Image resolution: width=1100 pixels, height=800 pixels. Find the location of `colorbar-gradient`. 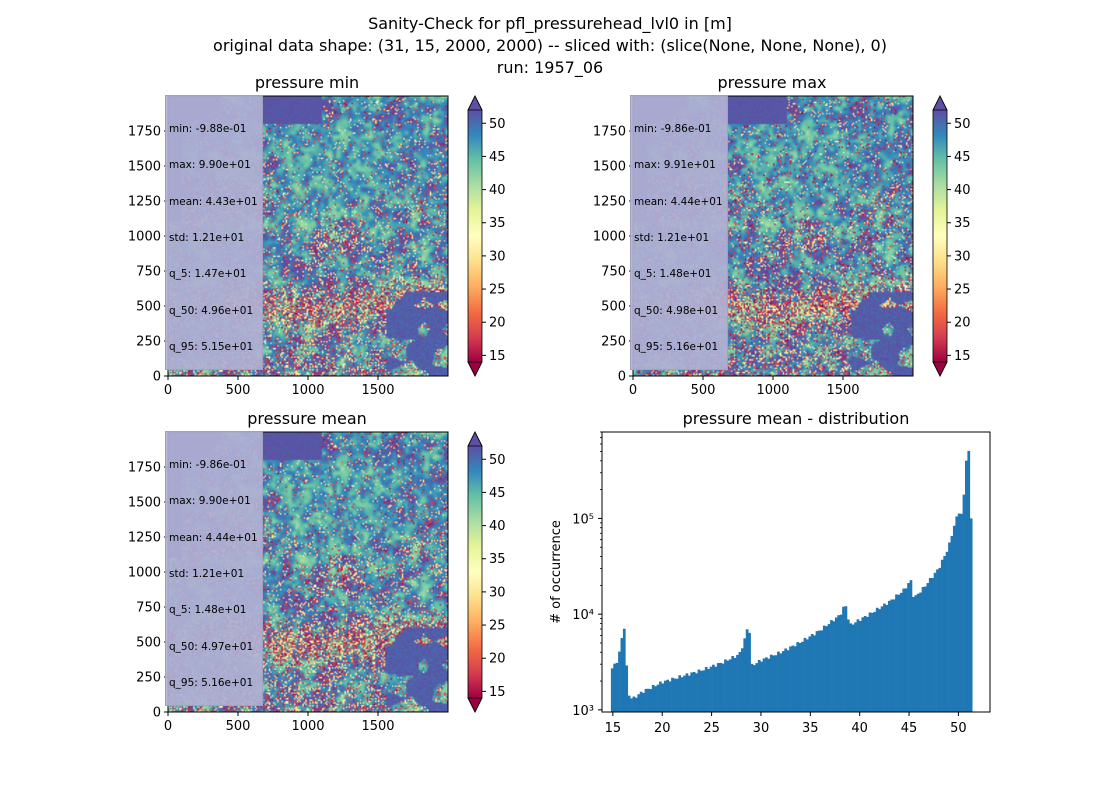

colorbar-gradient is located at coordinates (475, 236).